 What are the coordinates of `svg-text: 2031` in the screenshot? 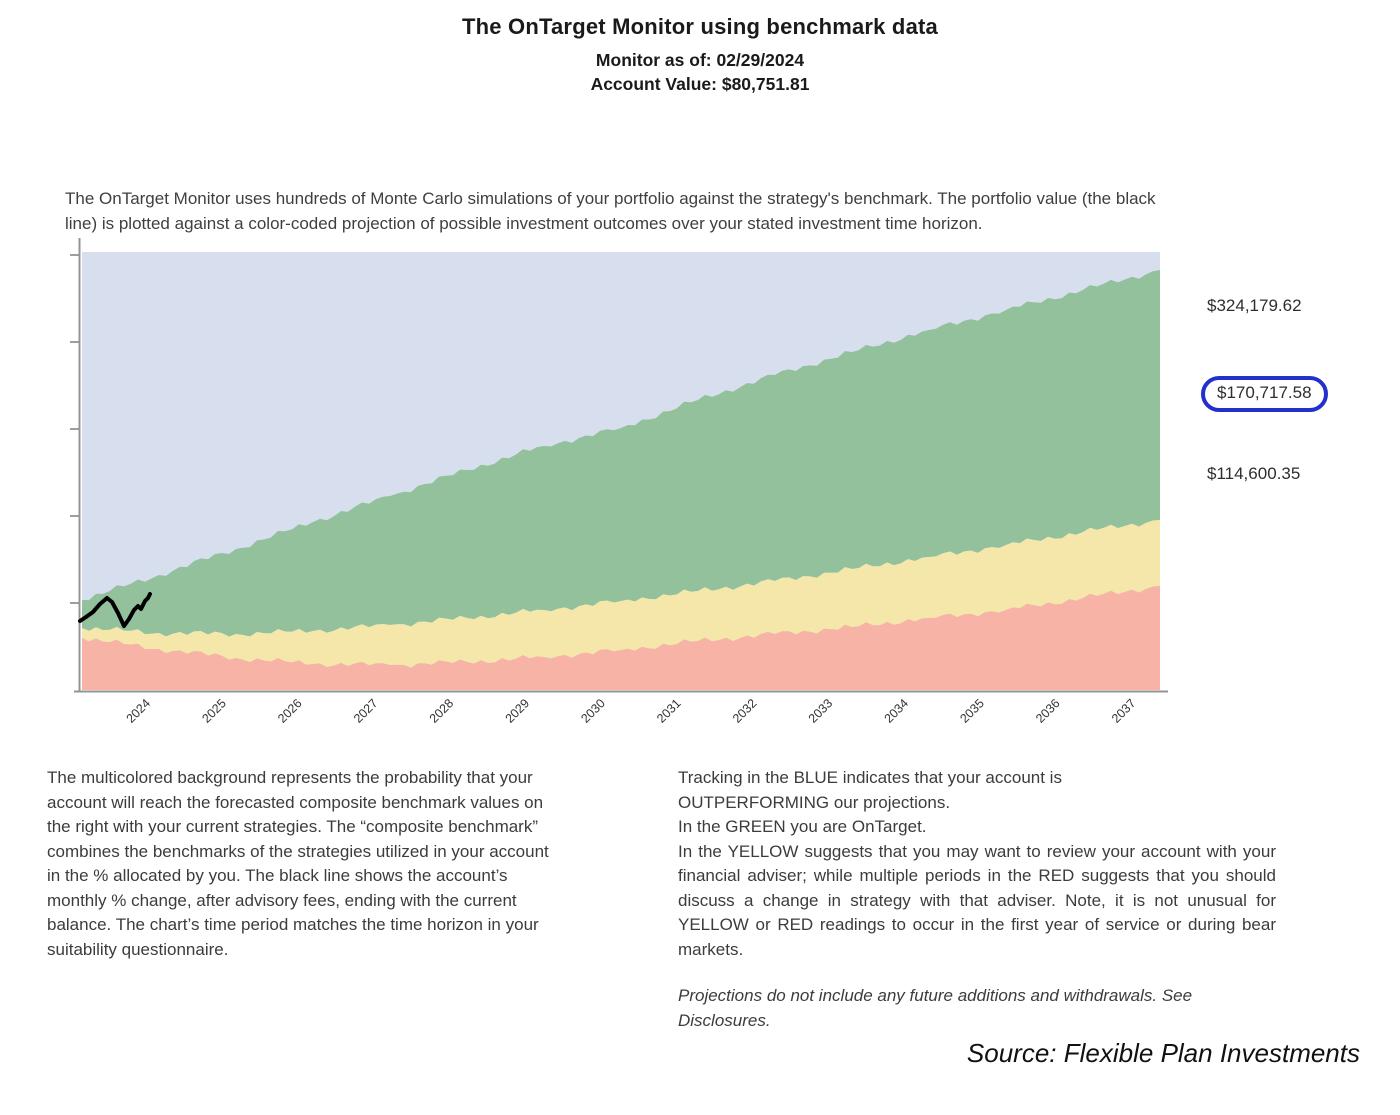 It's located at (669, 711).